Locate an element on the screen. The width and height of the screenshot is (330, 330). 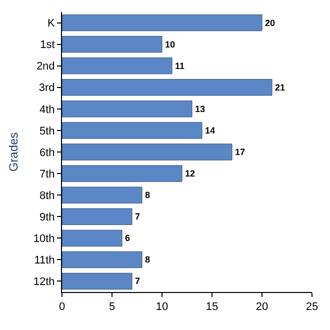
data-label: 13 is located at coordinates (200, 109).